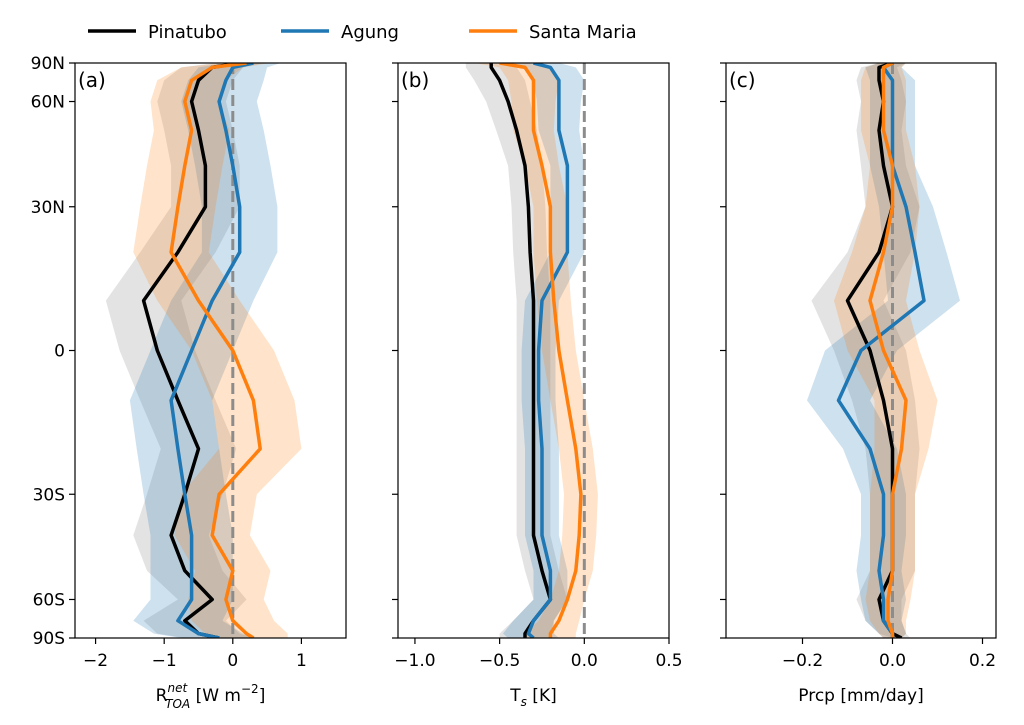  Describe the element at coordinates (370, 32) in the screenshot. I see `legend-label-agung: Agung` at that location.